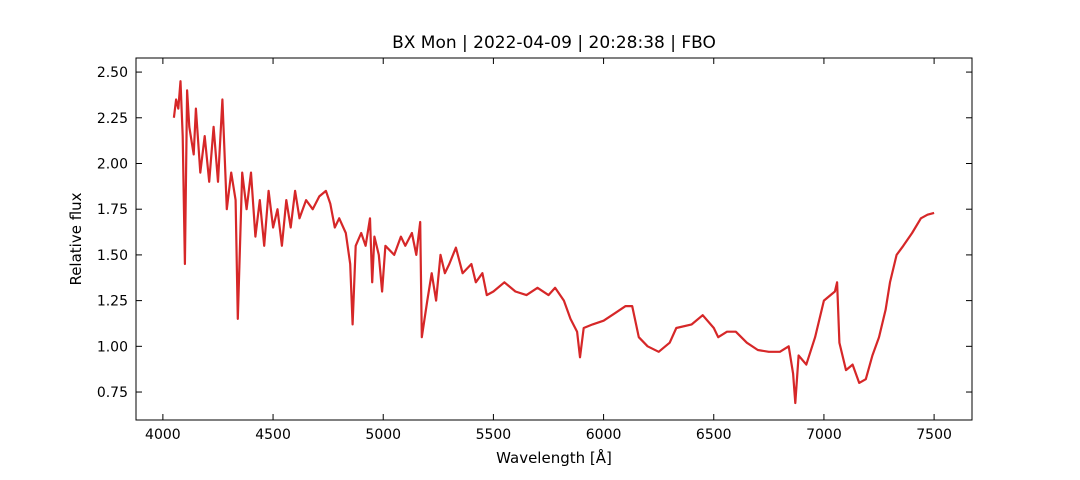  What do you see at coordinates (383, 435) in the screenshot?
I see `x-tick-label: 5000` at bounding box center [383, 435].